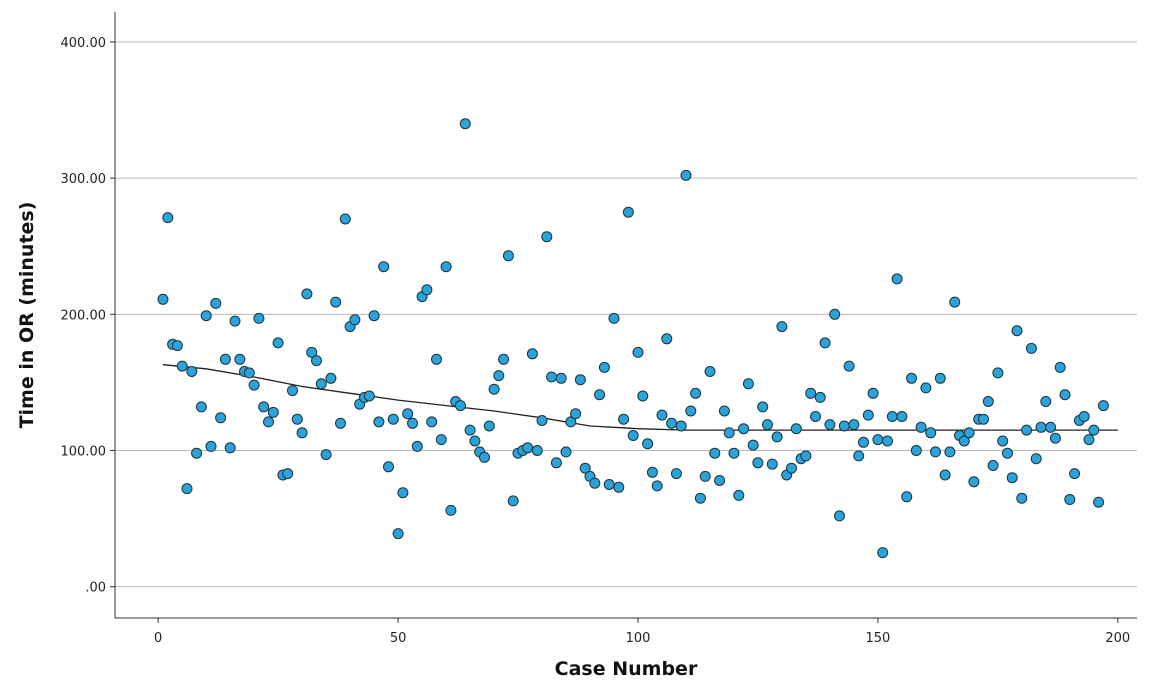 This screenshot has height=685, width=1151. What do you see at coordinates (638, 638) in the screenshot?
I see `x-tick-label: 100` at bounding box center [638, 638].